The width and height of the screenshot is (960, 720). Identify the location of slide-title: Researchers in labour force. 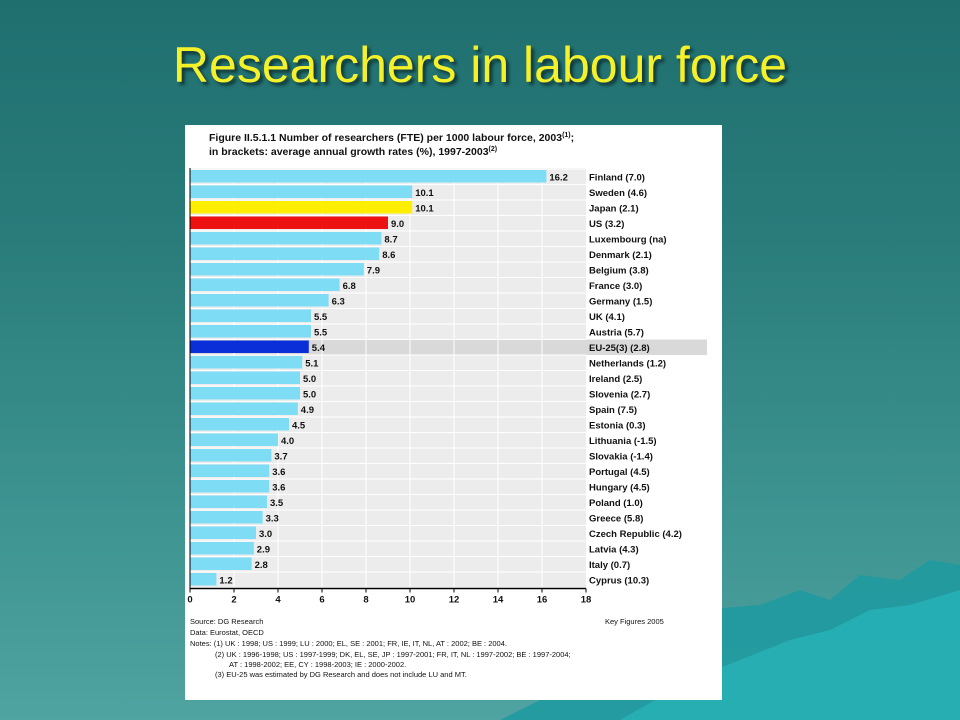
(480, 65).